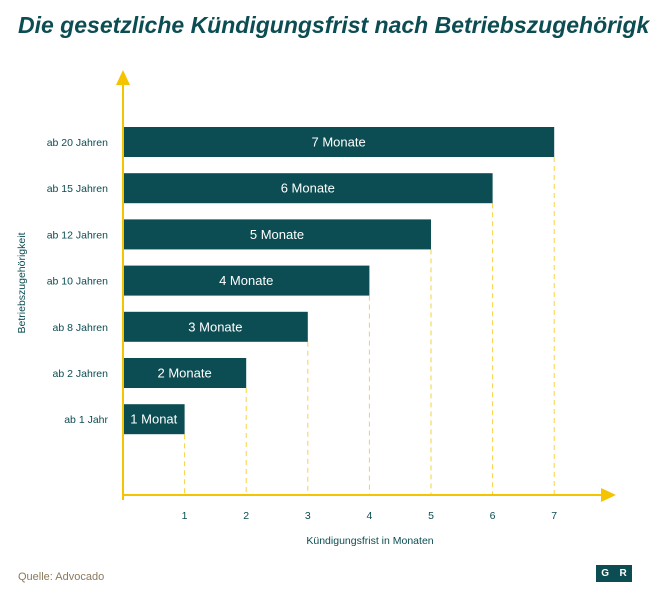  Describe the element at coordinates (22, 282) in the screenshot. I see `y-axis-title: Betriebszugehörigkeit` at that location.